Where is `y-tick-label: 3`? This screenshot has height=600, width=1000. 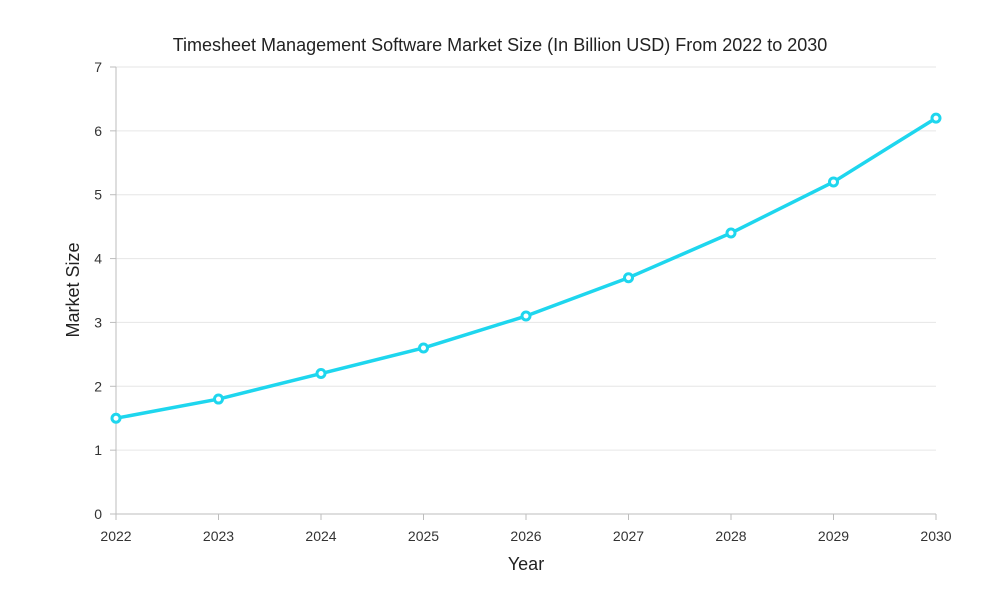
y-tick-label: 3 is located at coordinates (98, 322).